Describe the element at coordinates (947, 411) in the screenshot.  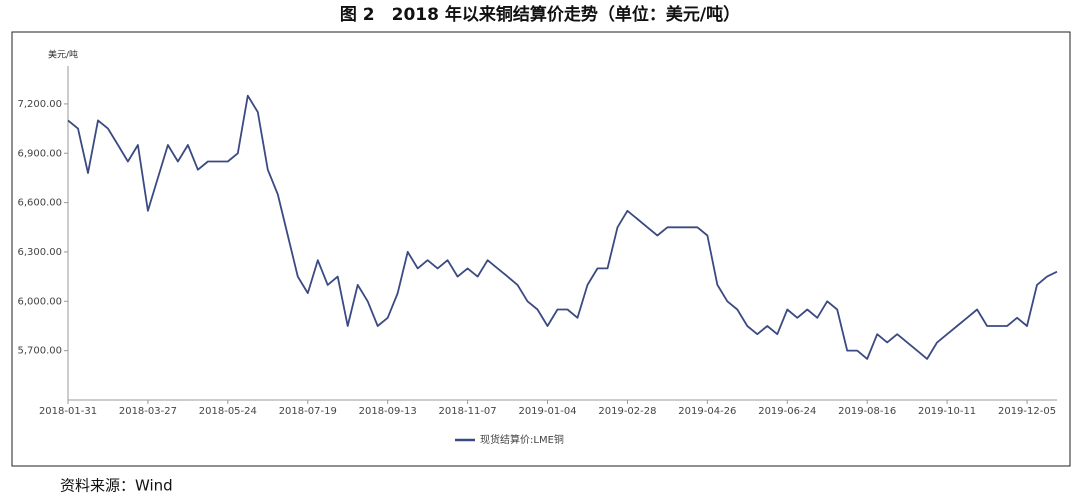
I see `x-tick-label: 2019-10-11` at that location.